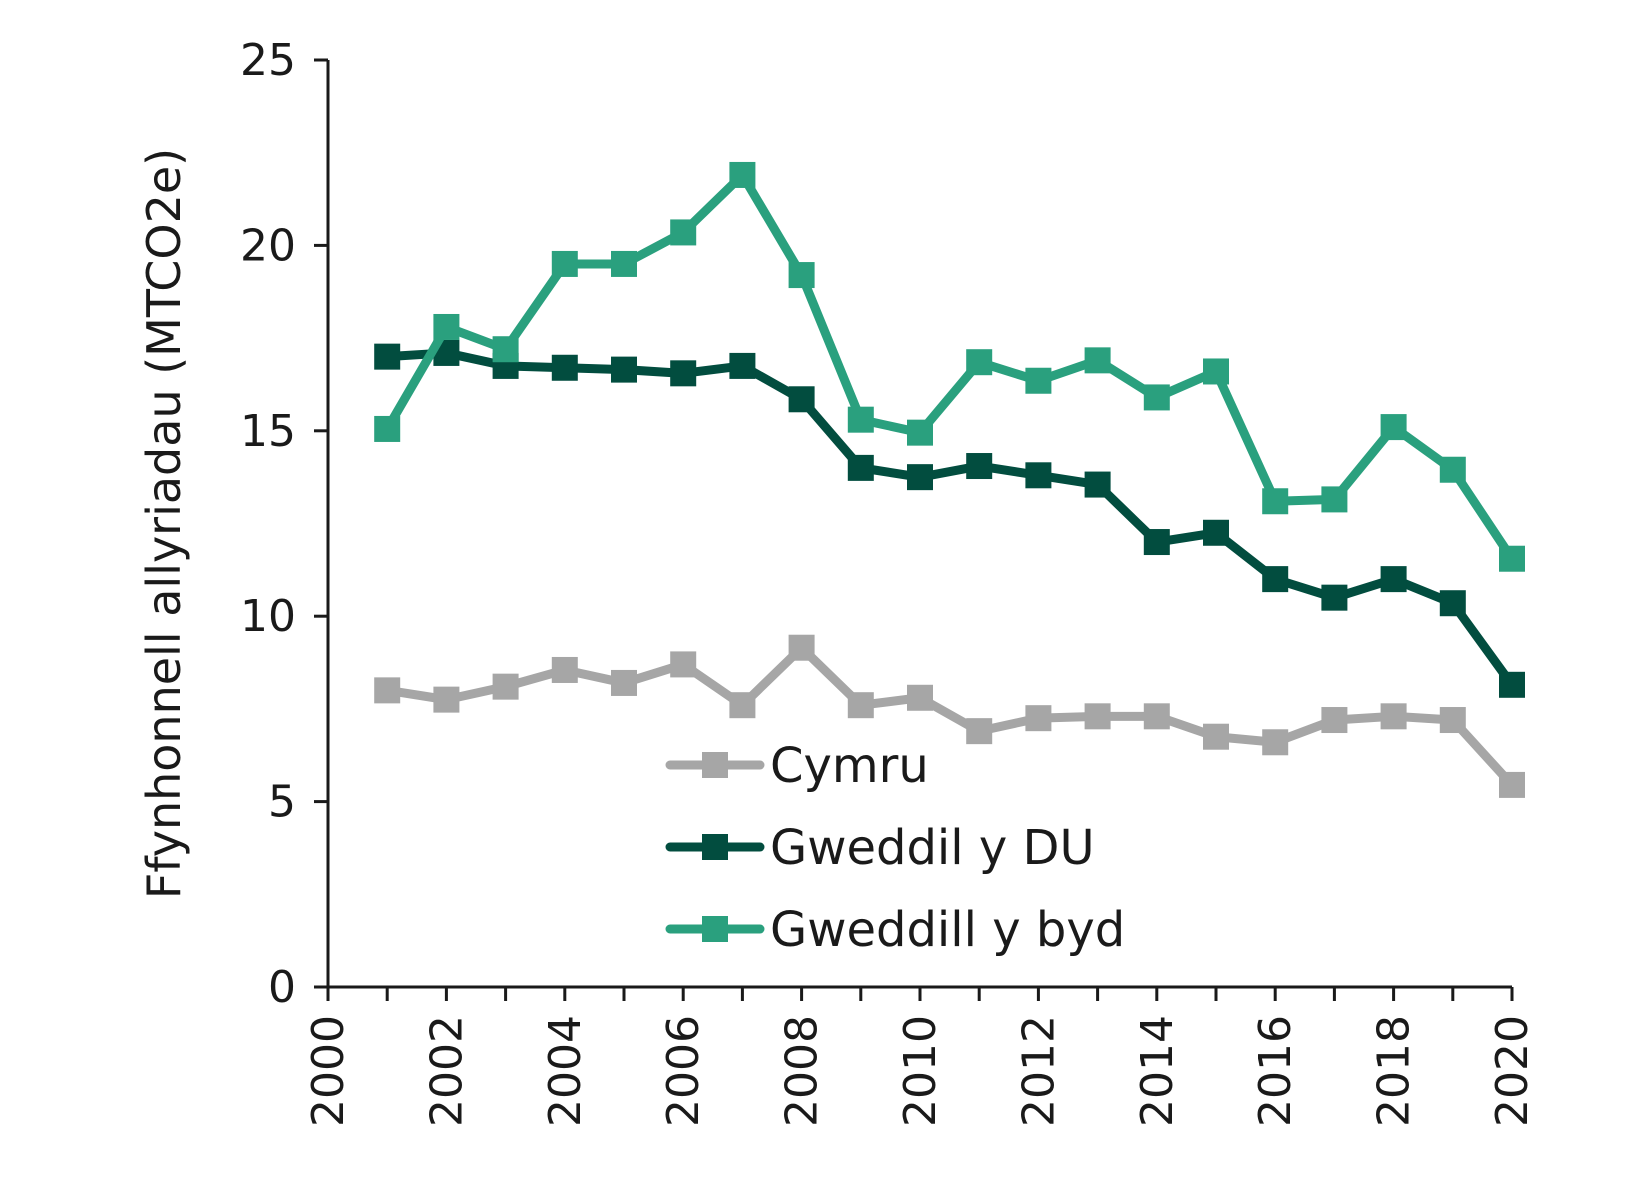  What do you see at coordinates (268, 616) in the screenshot?
I see `y-tick-label: 10` at bounding box center [268, 616].